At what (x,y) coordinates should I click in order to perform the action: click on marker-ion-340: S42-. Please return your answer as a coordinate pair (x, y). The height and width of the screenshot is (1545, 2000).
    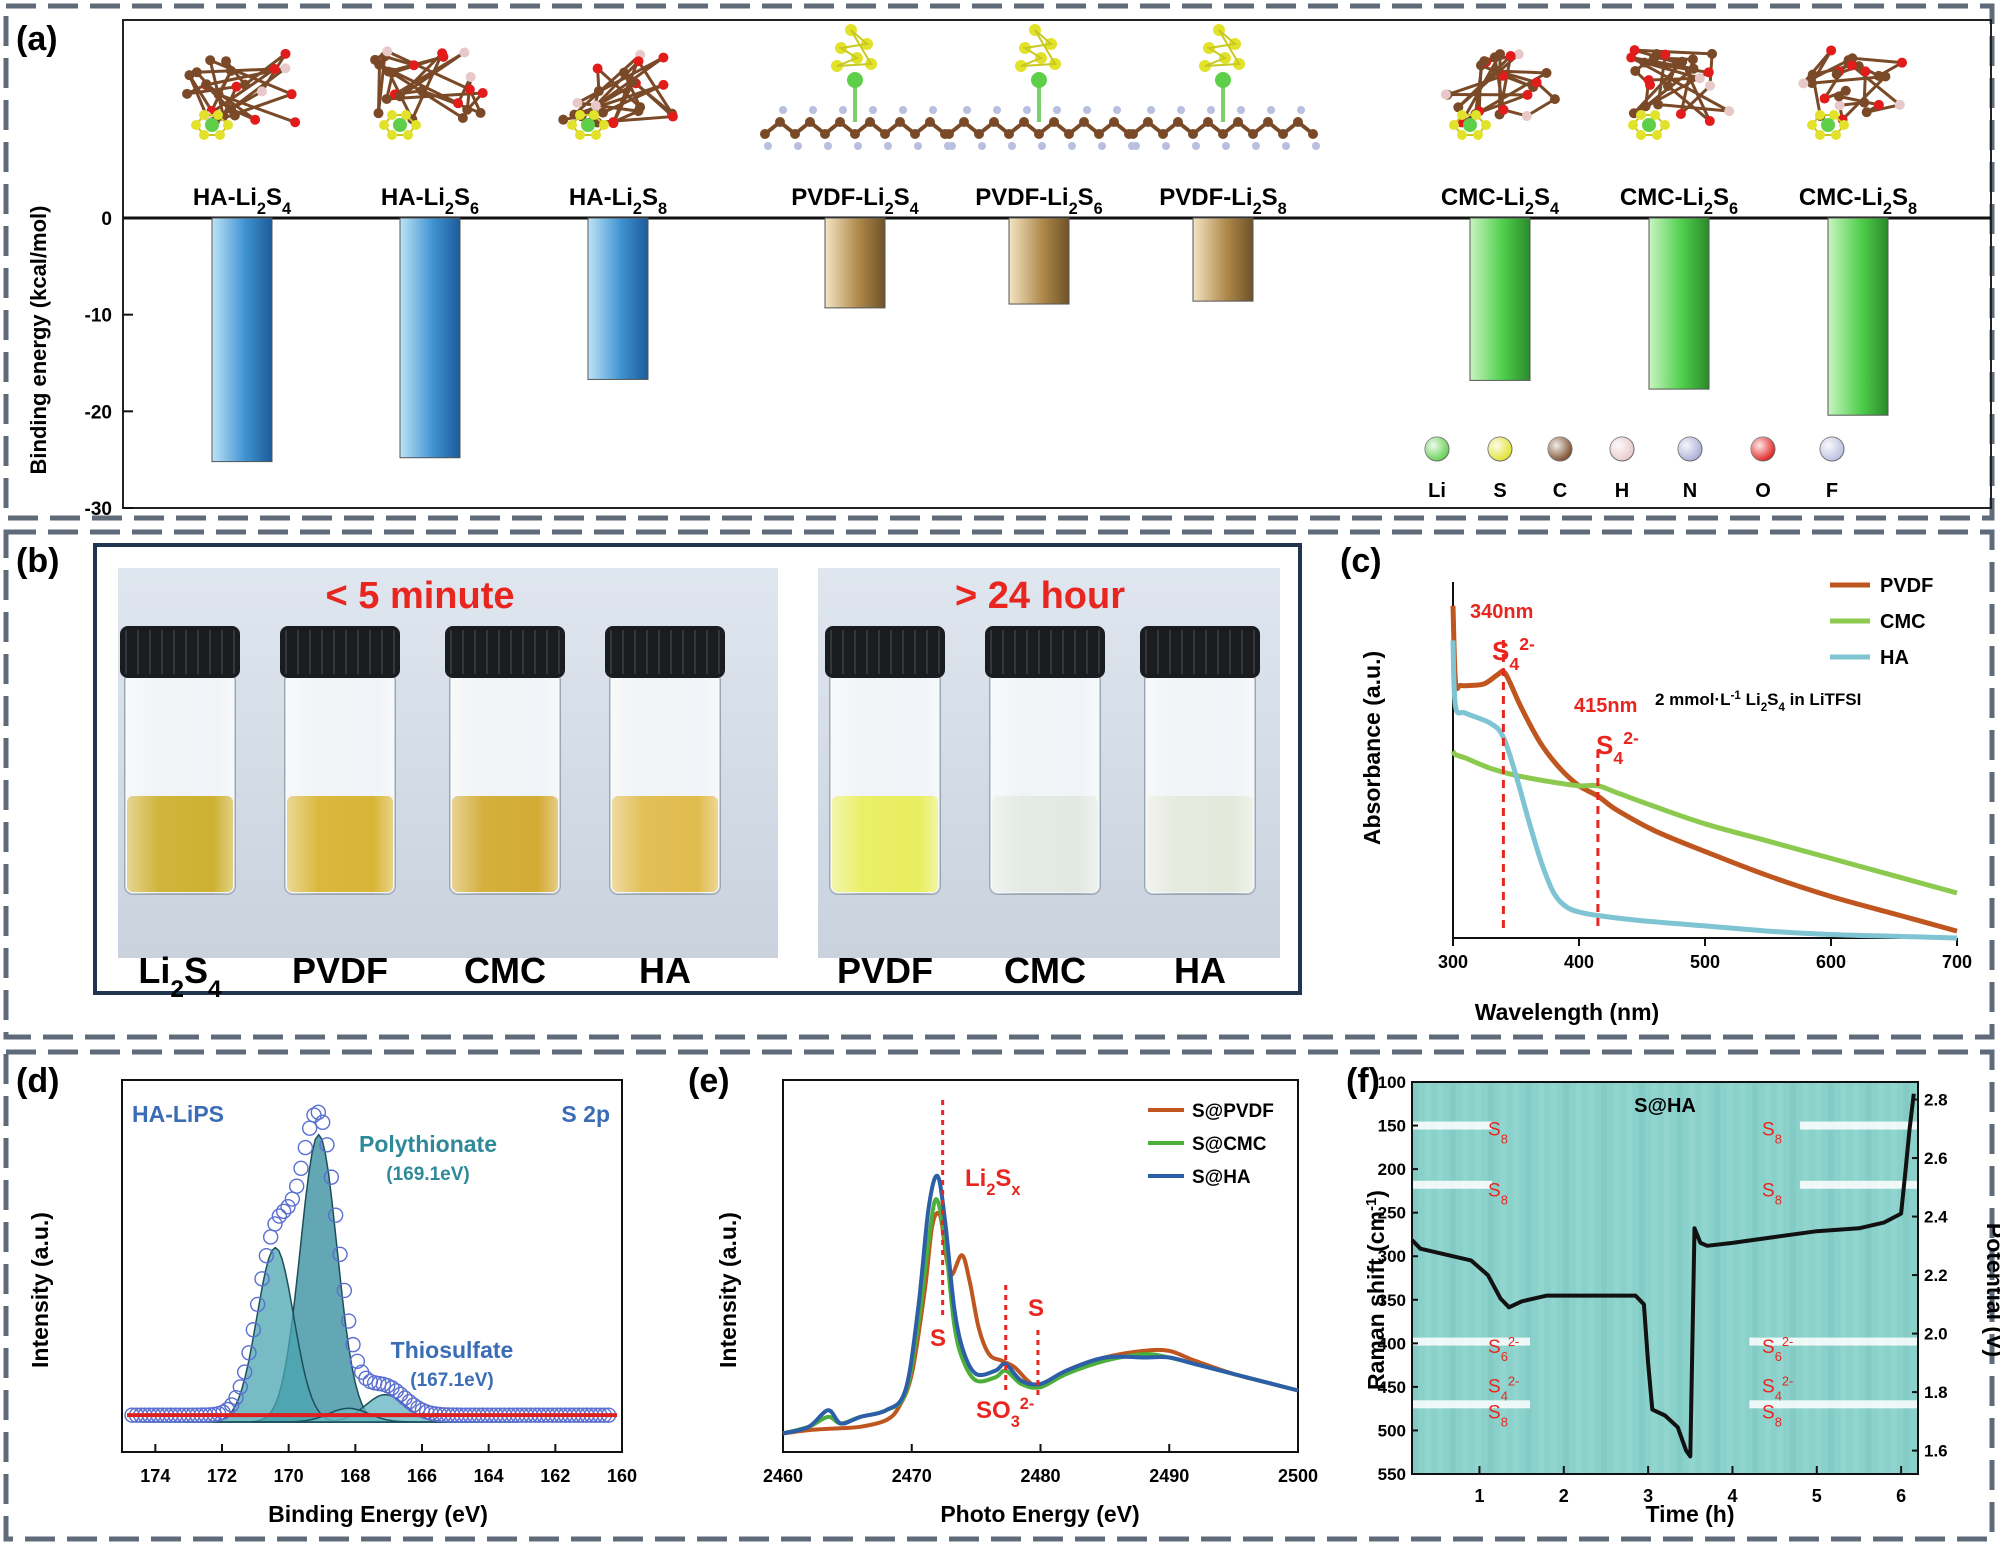
    Looking at the image, I should click on (1513, 654).